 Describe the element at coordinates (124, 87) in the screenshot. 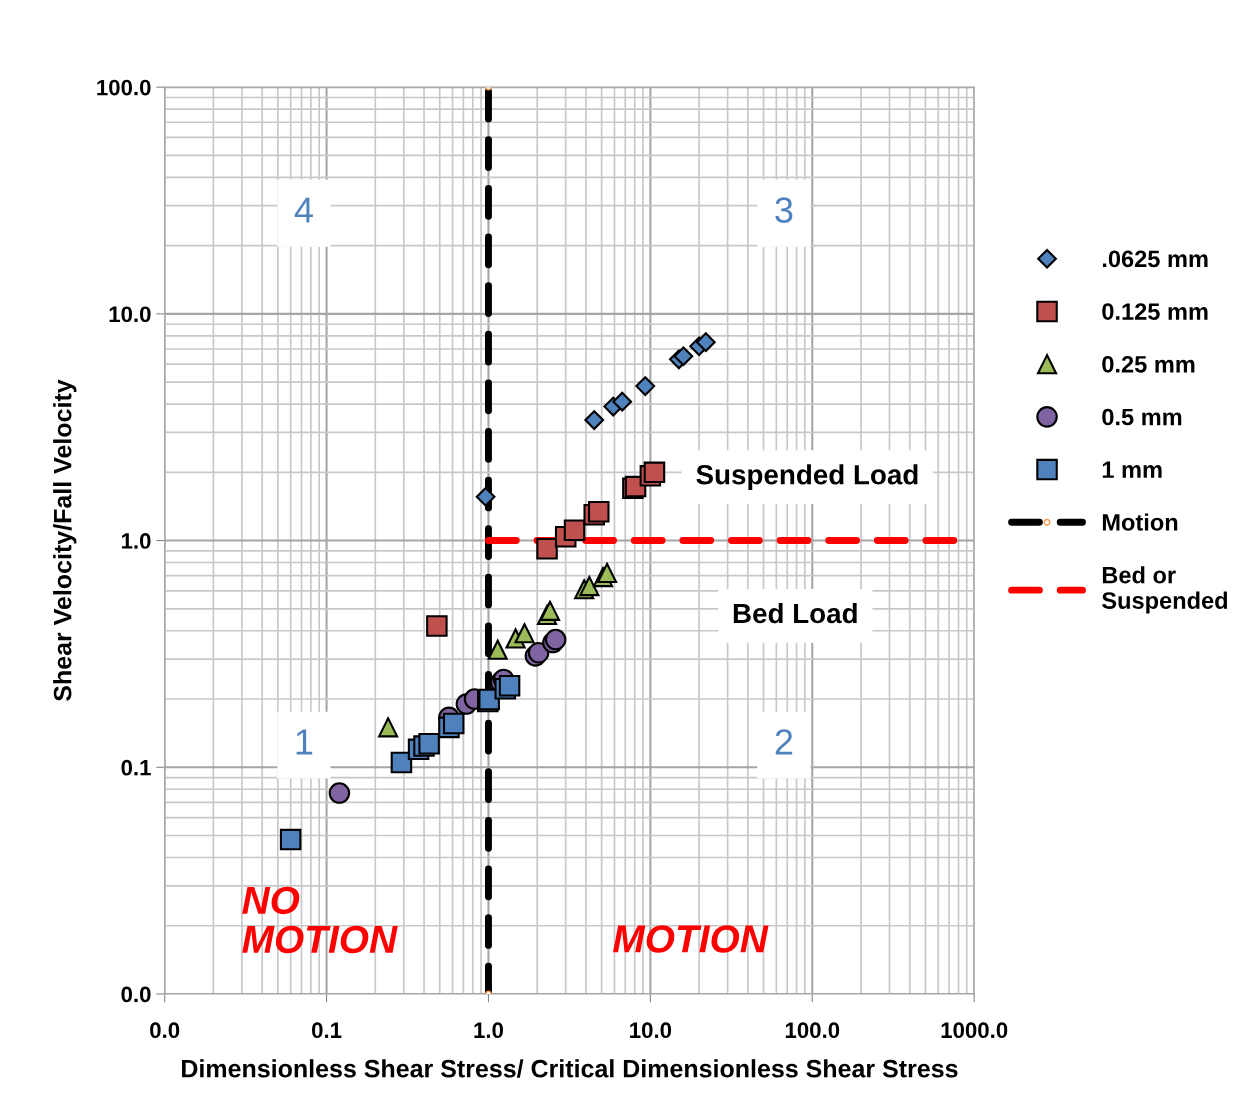

I see `y-tick-label: 100.0` at that location.